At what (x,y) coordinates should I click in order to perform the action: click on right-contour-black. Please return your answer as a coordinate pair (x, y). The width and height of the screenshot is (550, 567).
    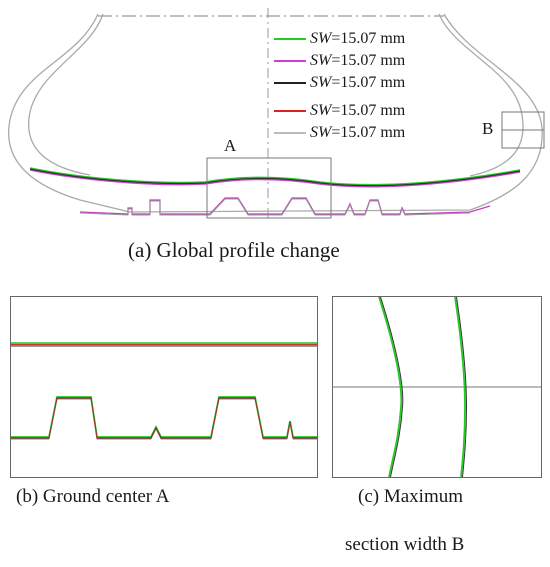
    Looking at the image, I should click on (462, 387).